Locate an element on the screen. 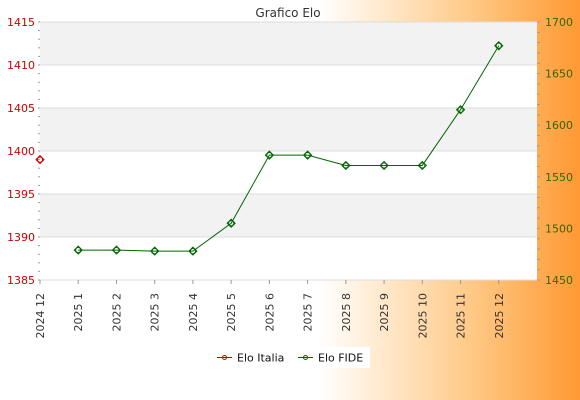  legend-label-elo-italia: Elo Italia is located at coordinates (260, 358).